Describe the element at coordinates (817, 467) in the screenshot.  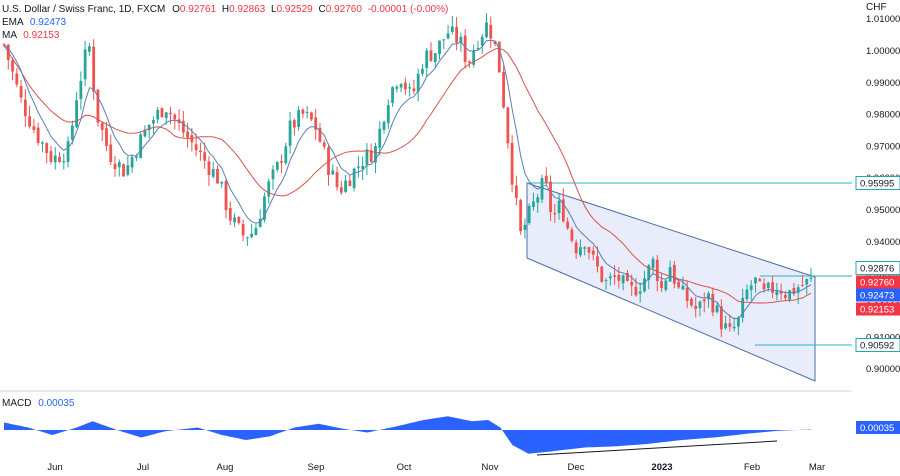
I see `x-tick-label: Mar` at that location.